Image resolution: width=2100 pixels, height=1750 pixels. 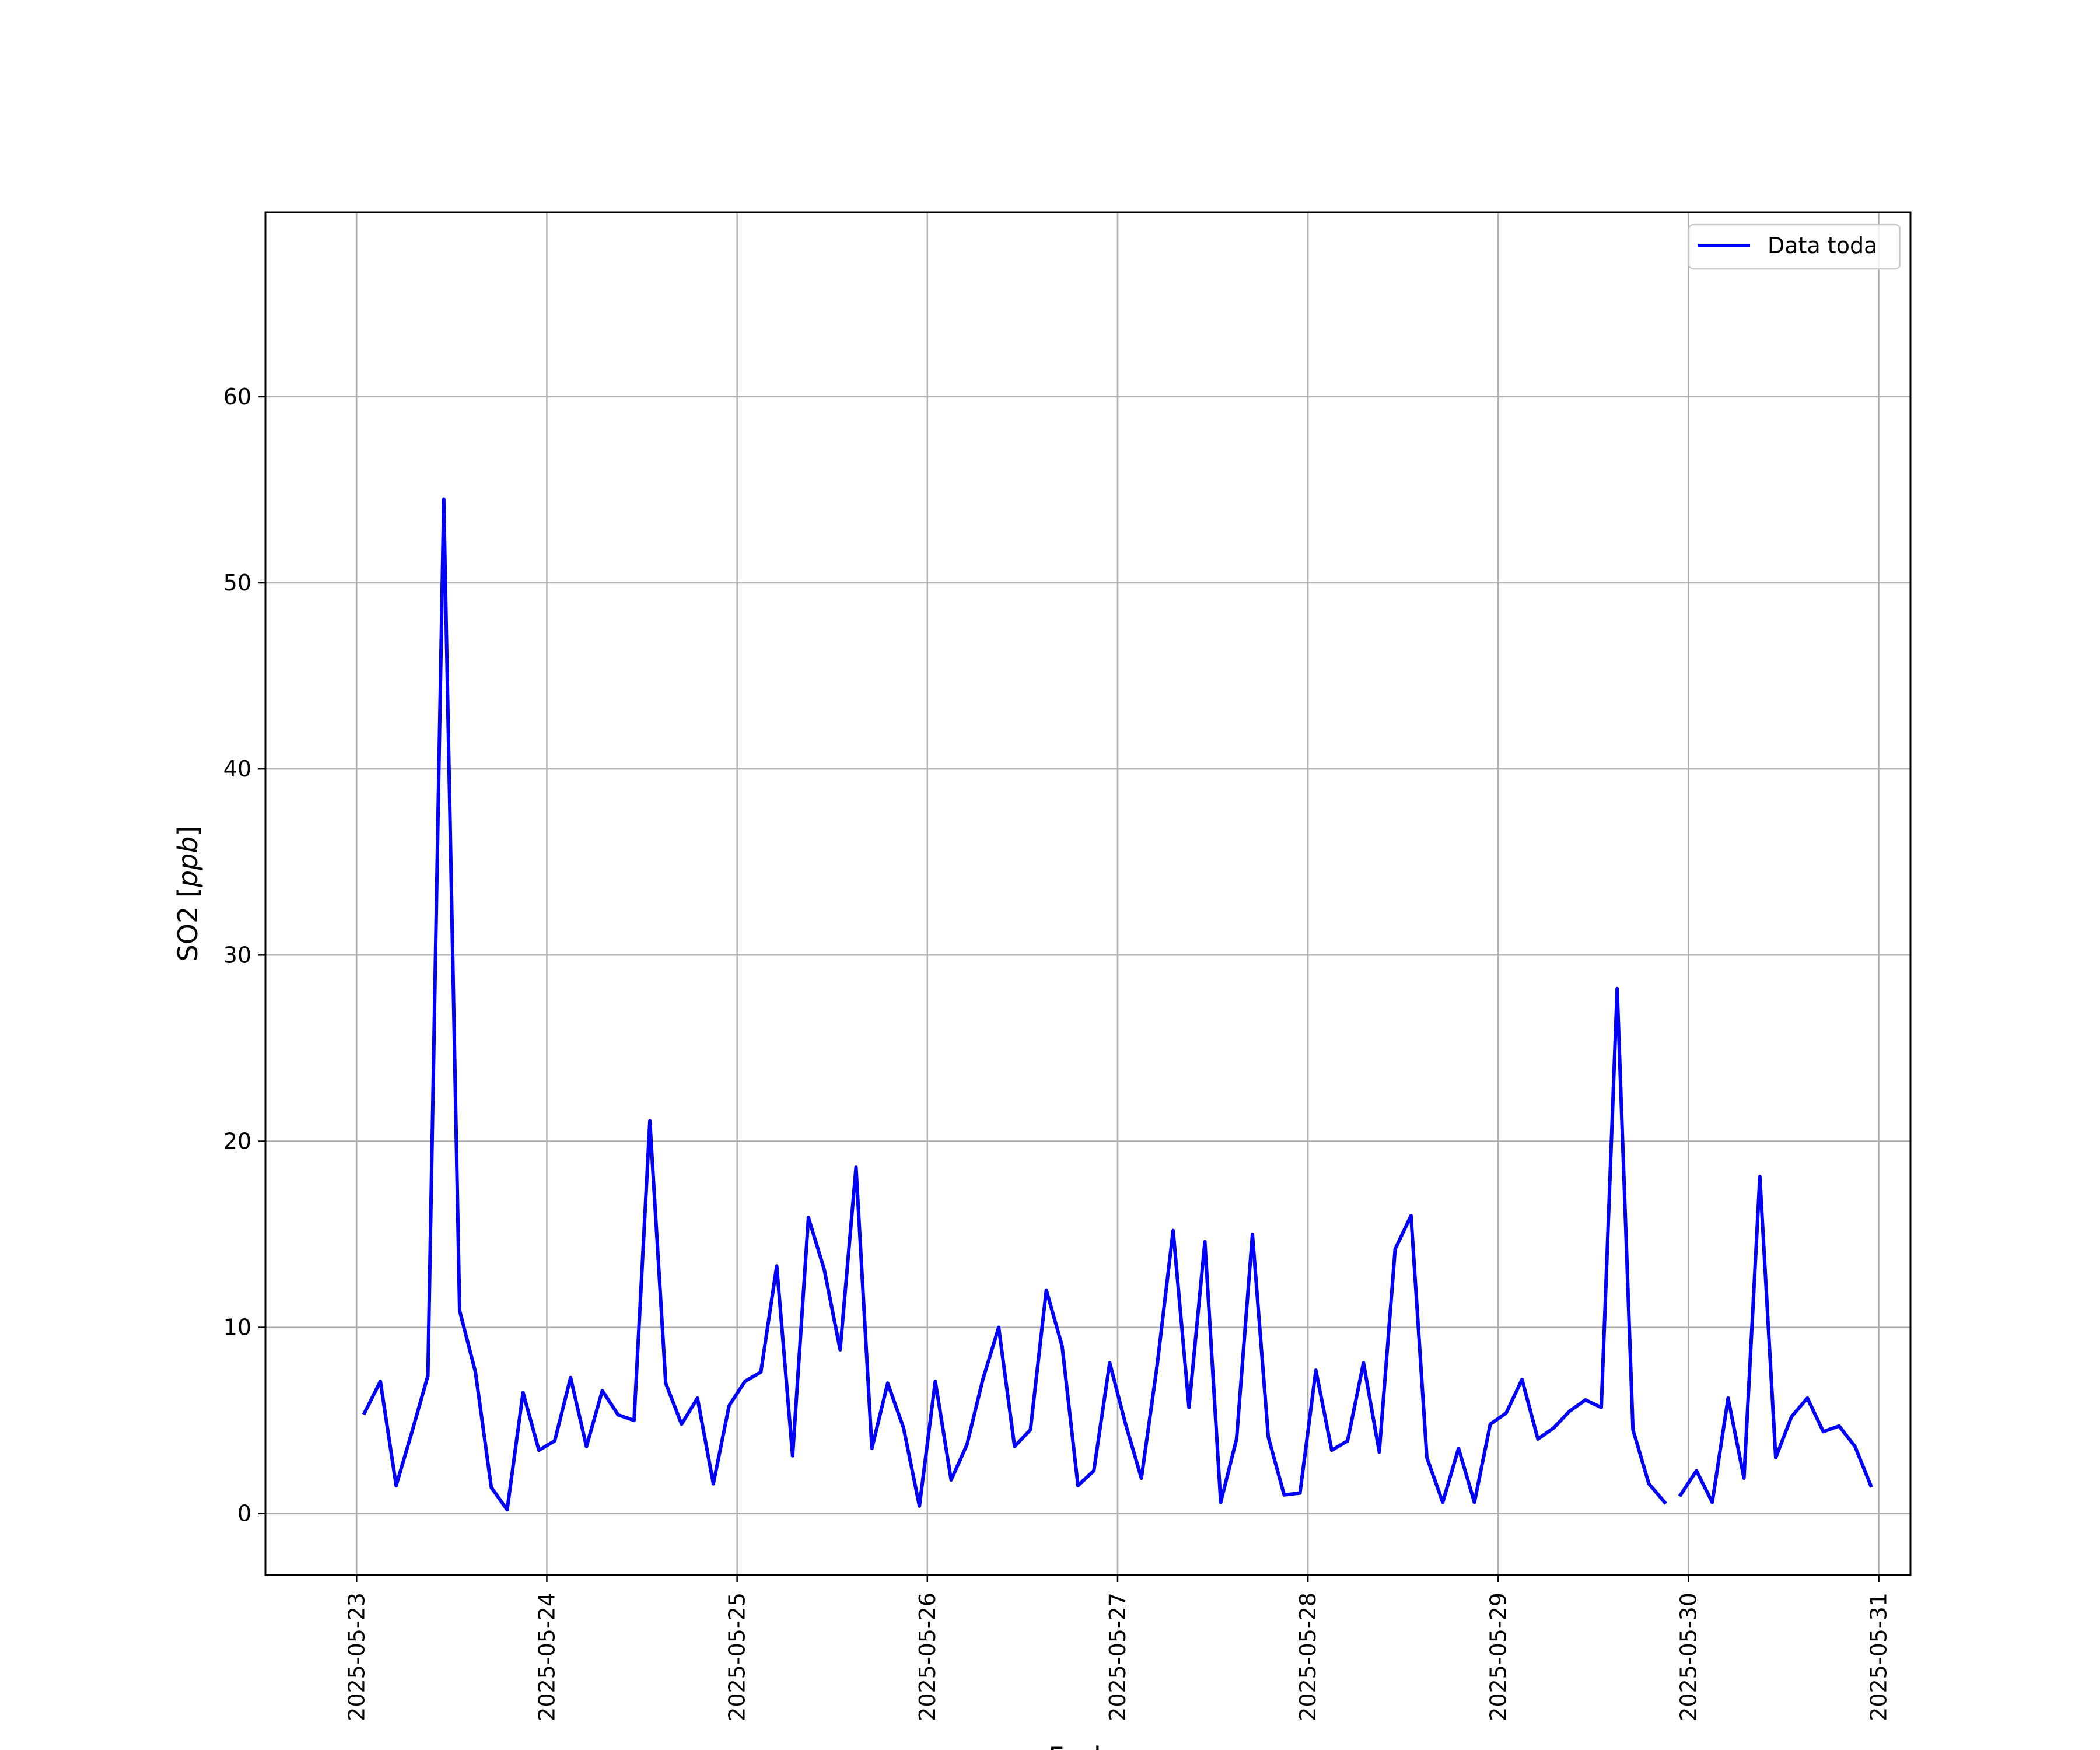 I want to click on y-axis-label: SO2 [ppb], so click(x=188, y=894).